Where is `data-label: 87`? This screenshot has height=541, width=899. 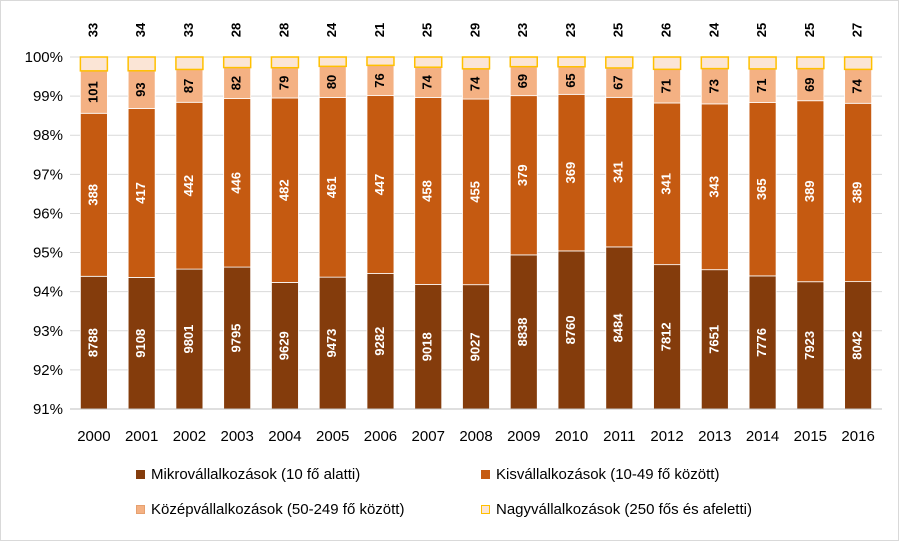 data-label: 87 is located at coordinates (188, 86).